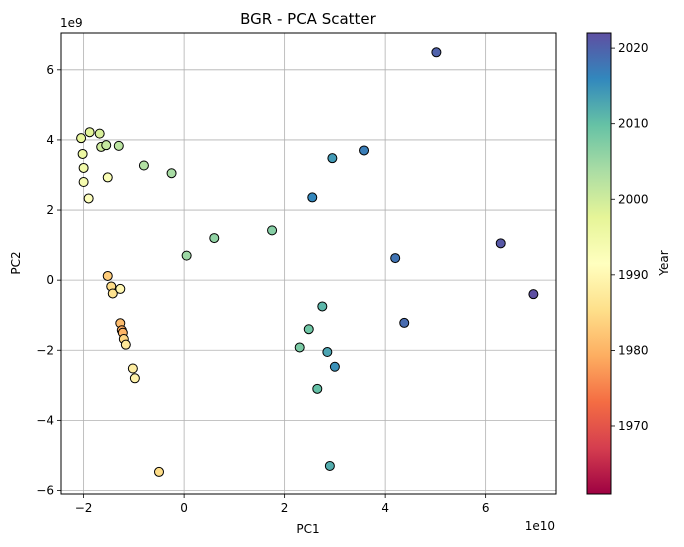 This screenshot has width=684, height=547. I want to click on colorbar-tick-label: 2000, so click(633, 199).